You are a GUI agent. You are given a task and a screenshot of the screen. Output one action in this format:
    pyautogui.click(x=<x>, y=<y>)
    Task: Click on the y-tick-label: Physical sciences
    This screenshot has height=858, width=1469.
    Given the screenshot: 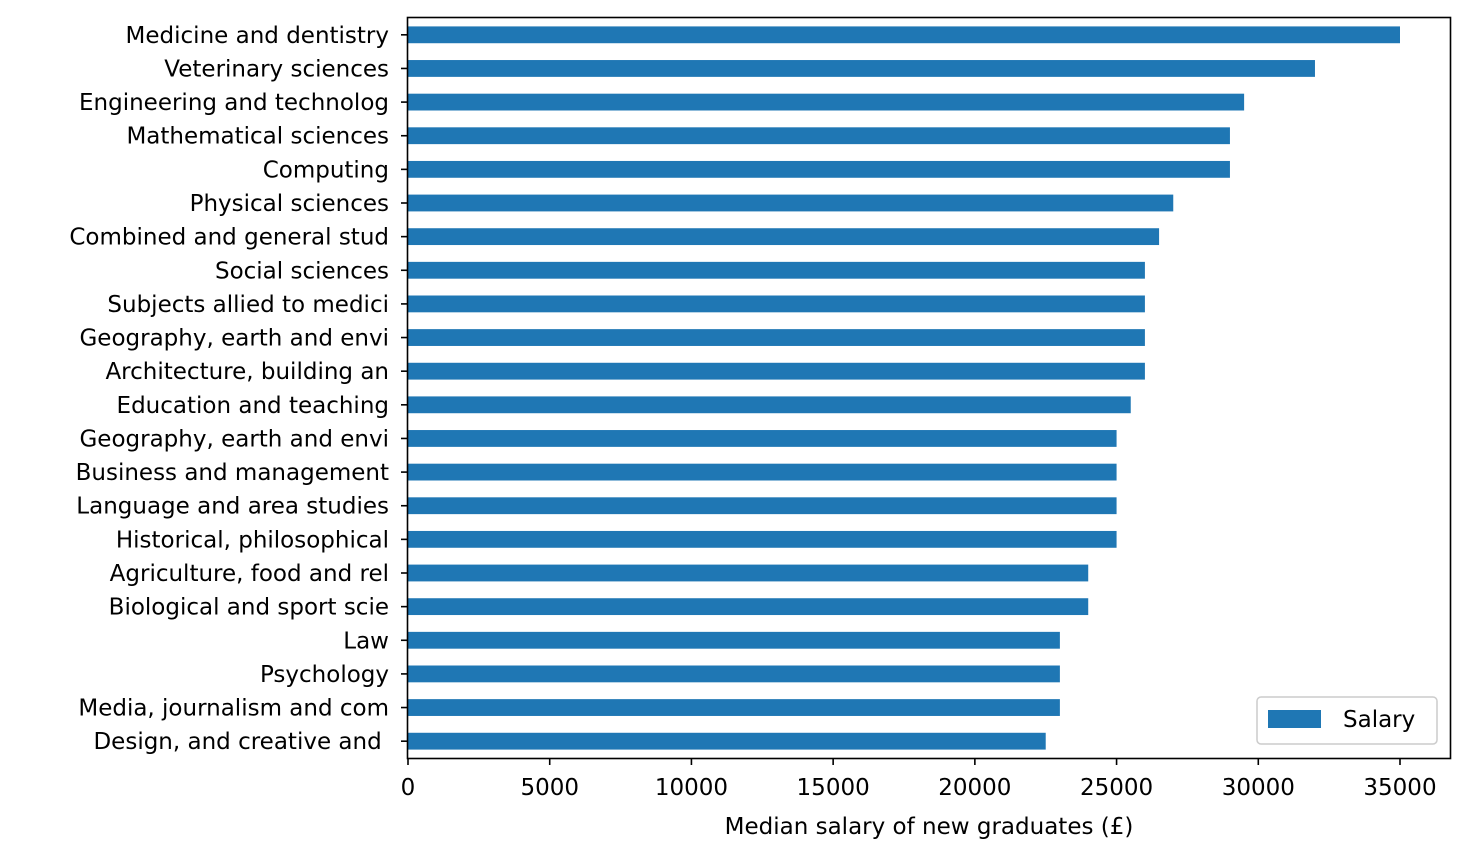 What is the action you would take?
    pyautogui.click(x=289, y=204)
    